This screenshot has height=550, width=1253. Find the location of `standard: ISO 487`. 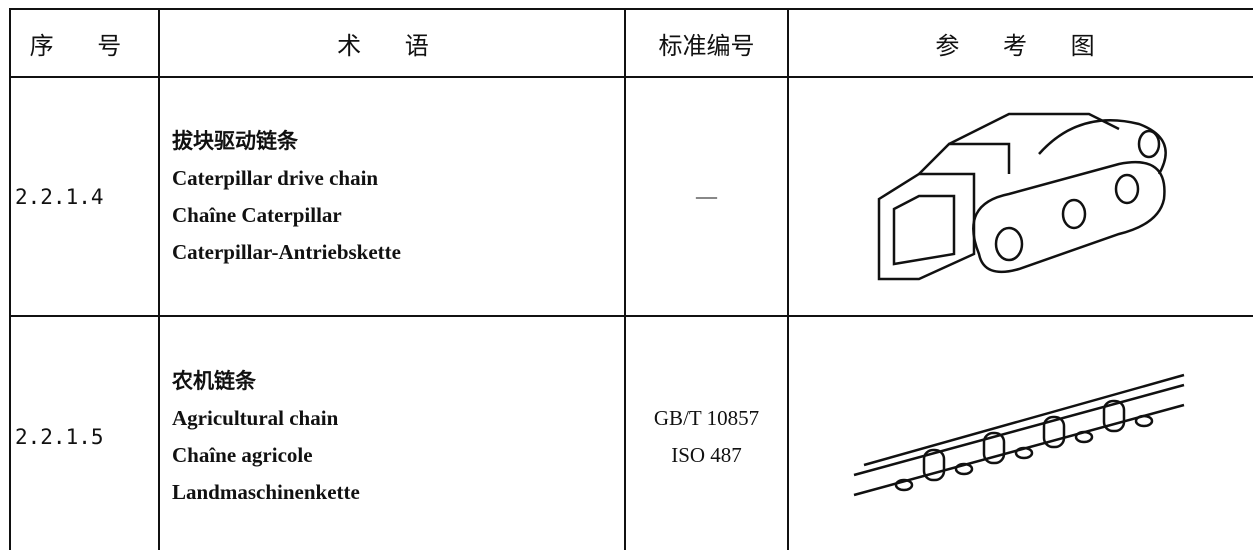

standard: ISO 487 is located at coordinates (706, 455).